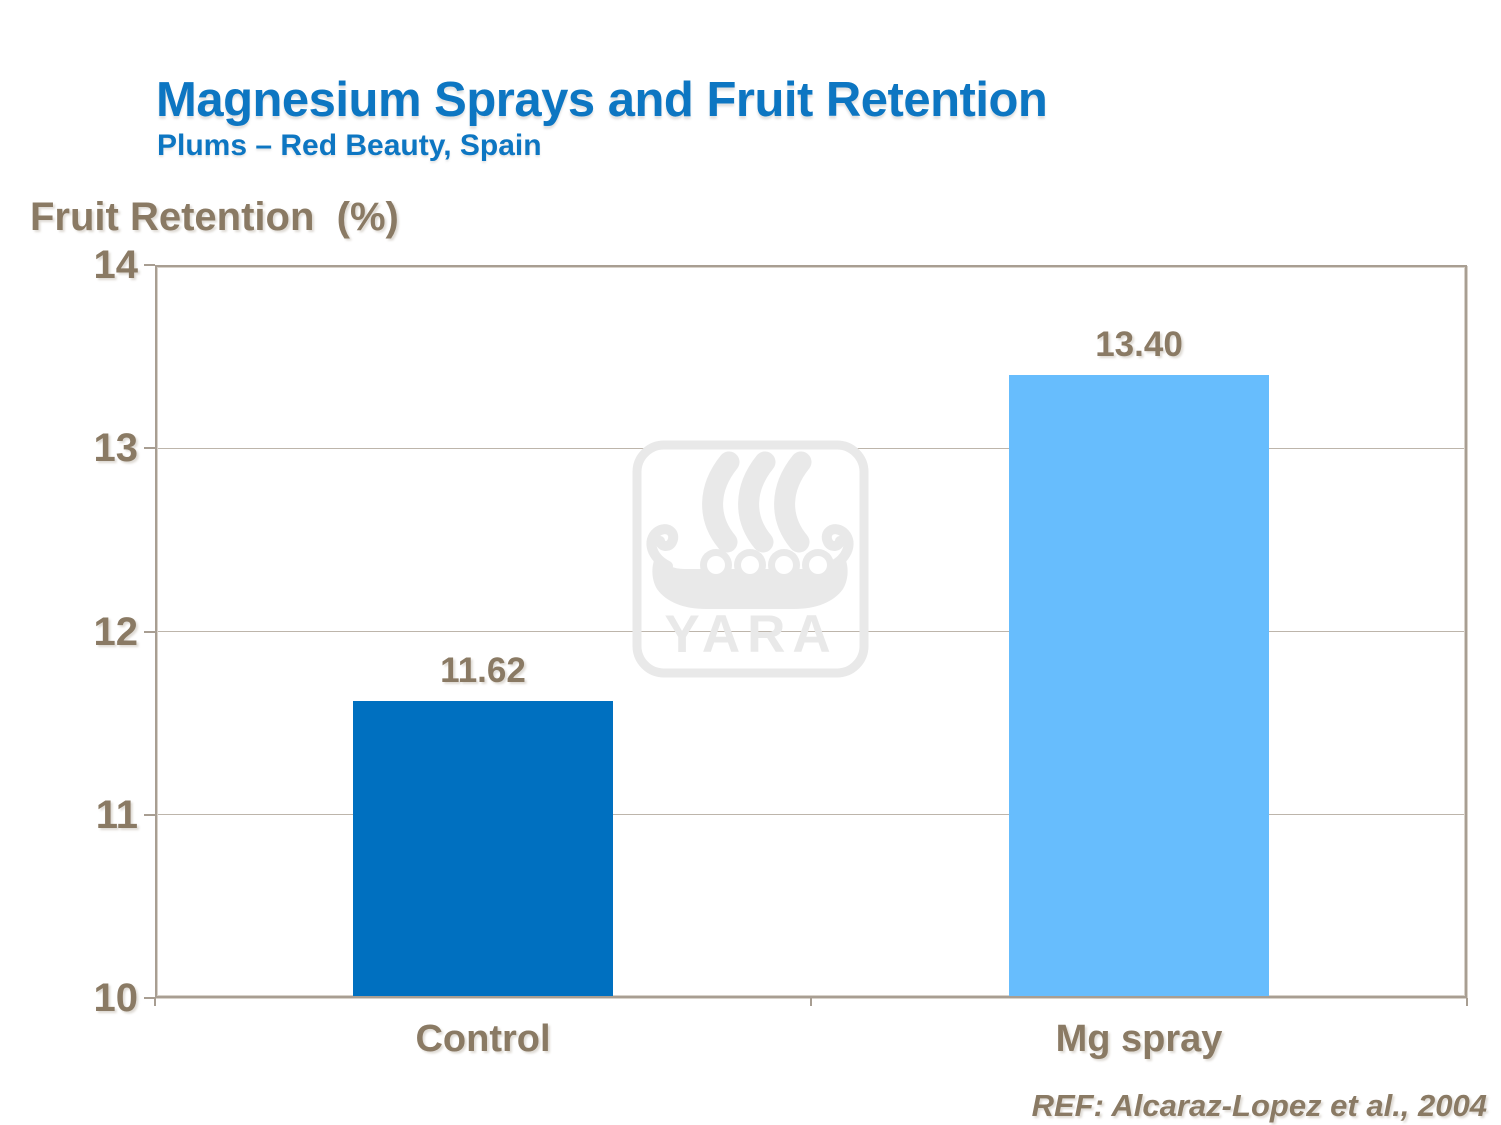  Describe the element at coordinates (750, 634) in the screenshot. I see `yara-wordmark: YARA` at that location.